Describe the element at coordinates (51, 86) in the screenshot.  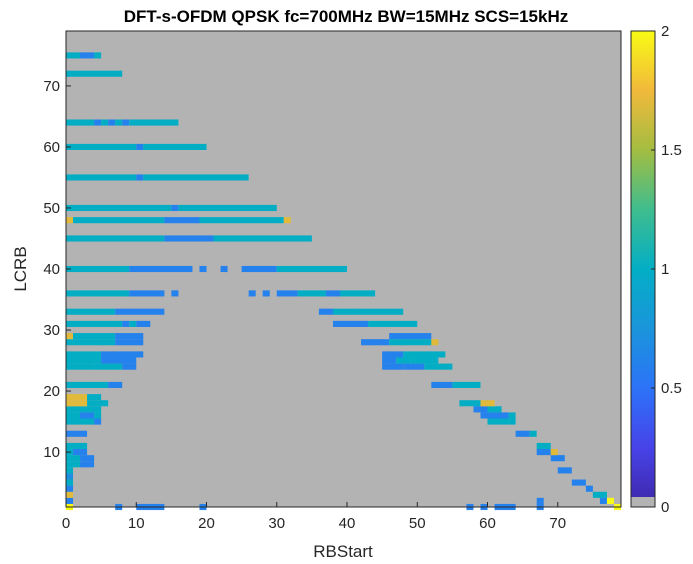
I see `y-tick-label: 70` at that location.